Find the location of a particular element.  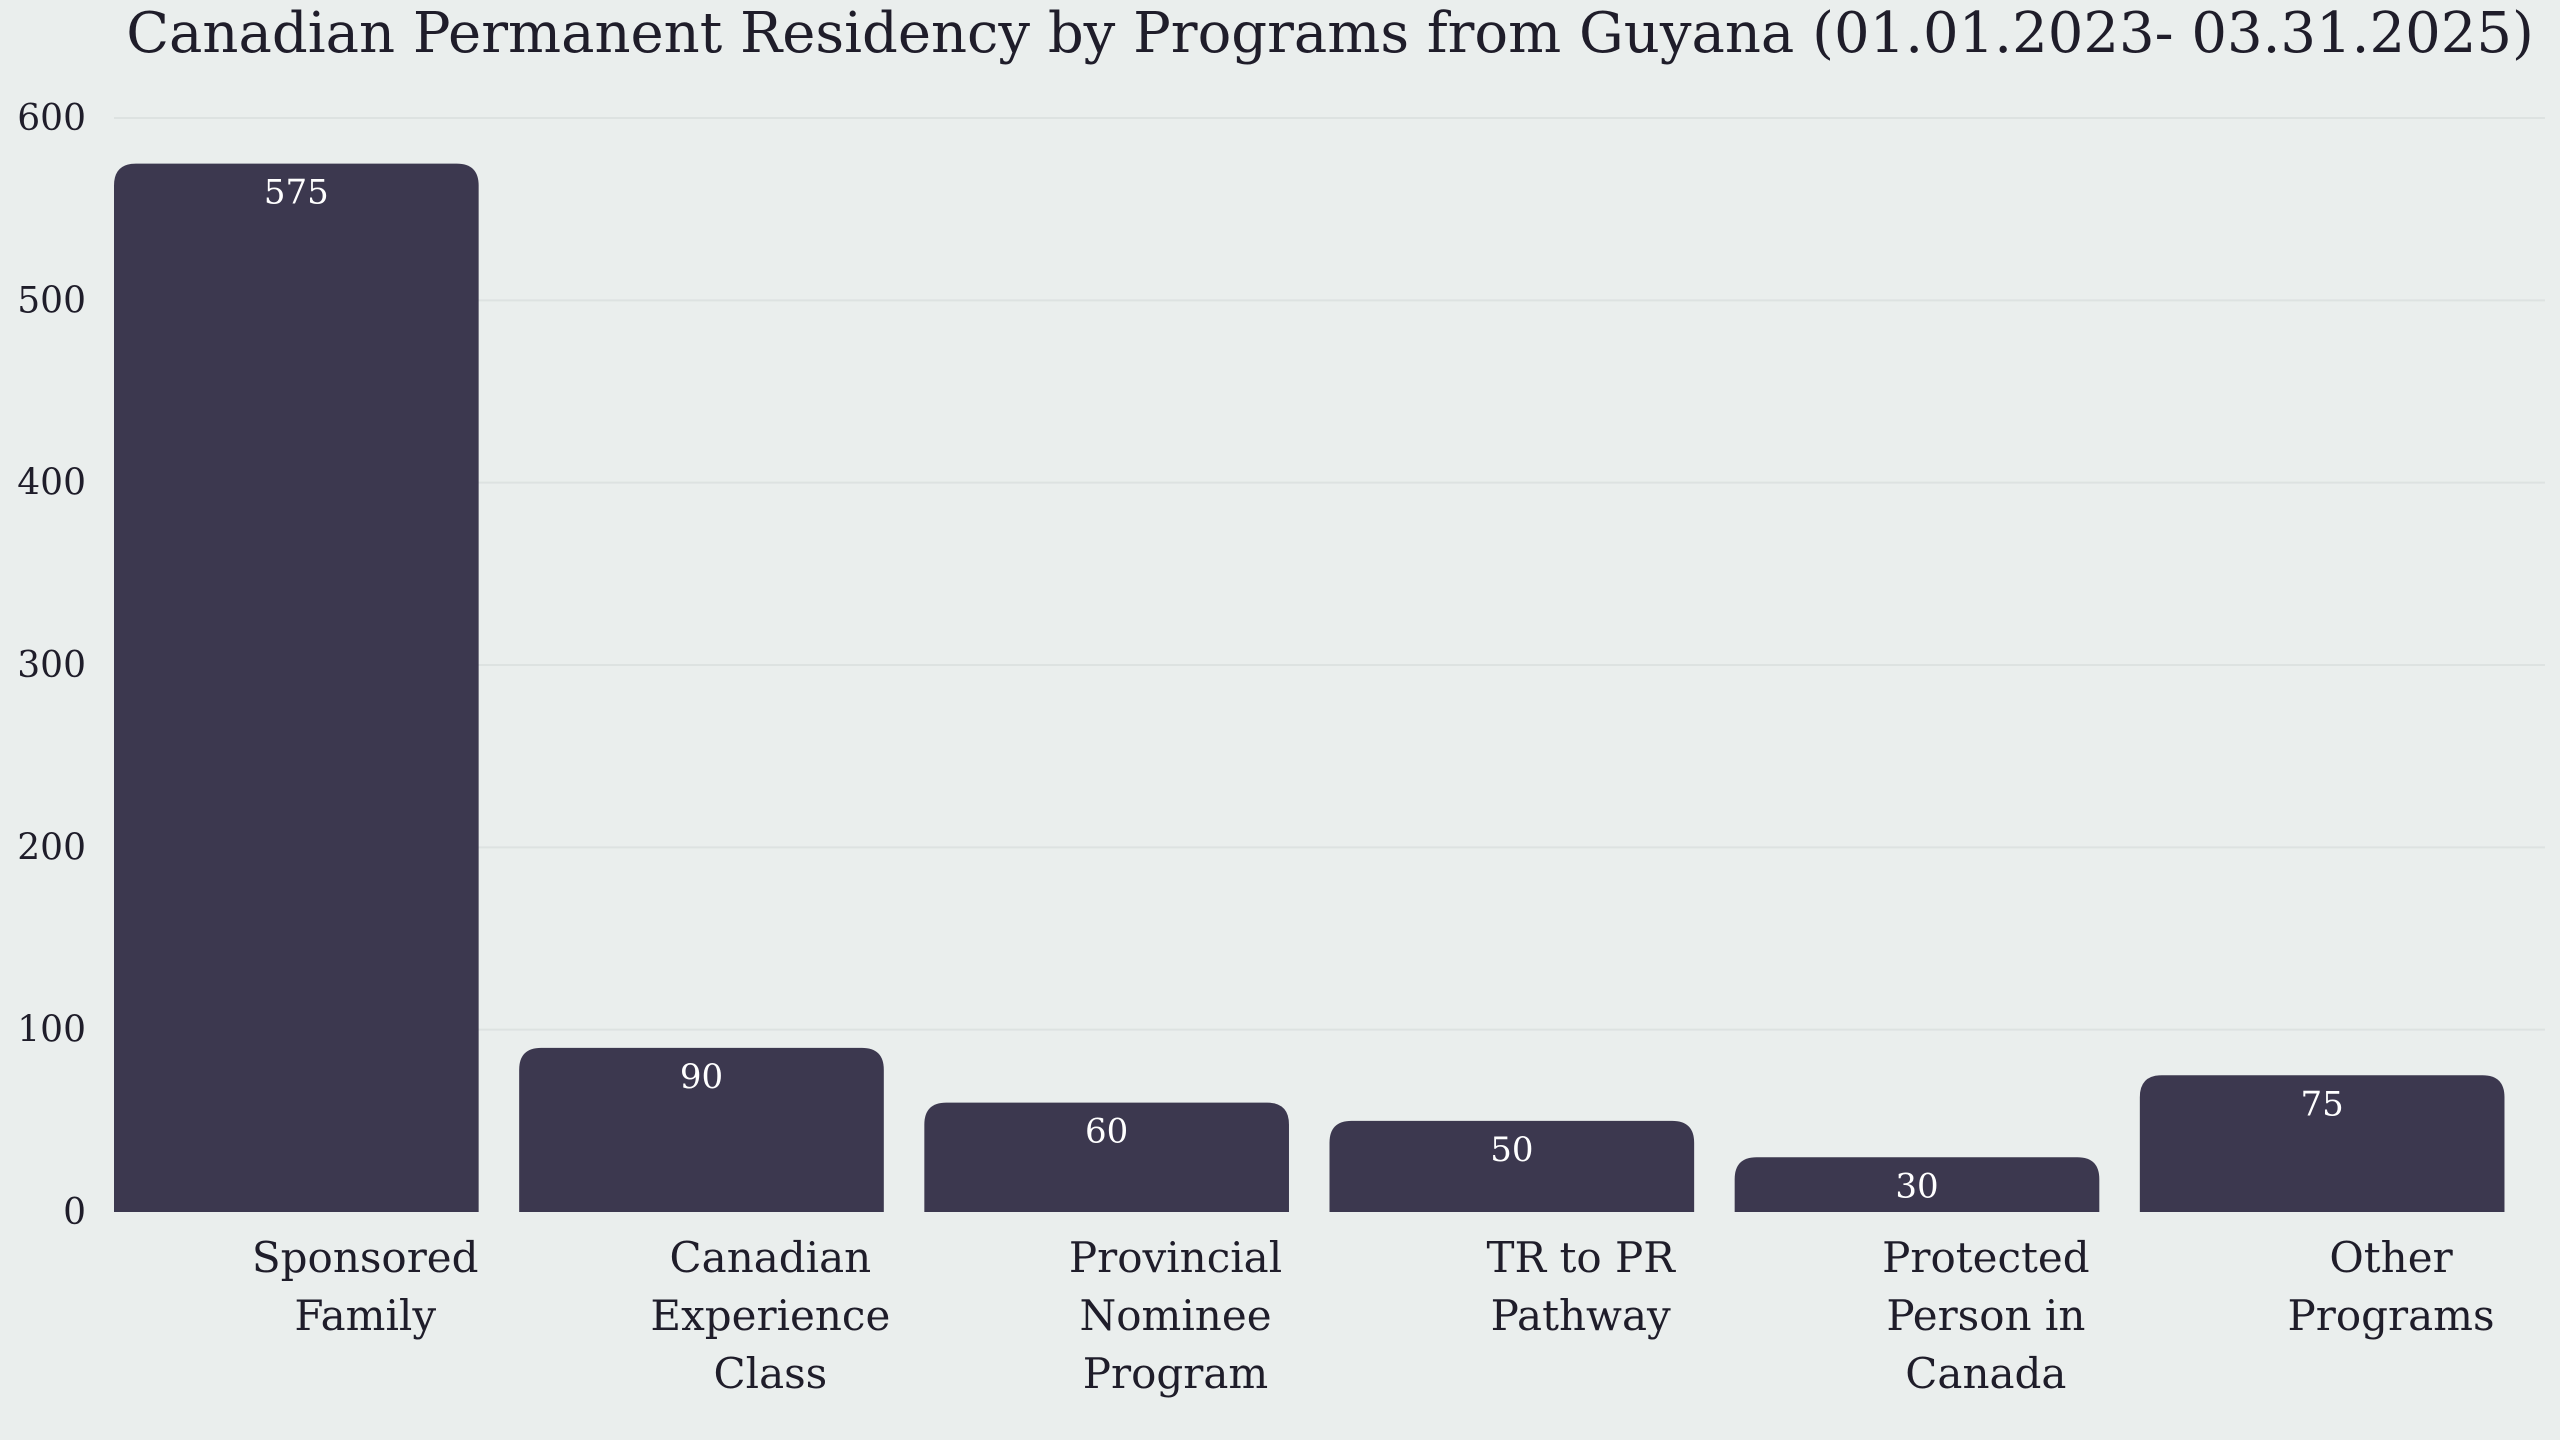

y-tick-label: 400 is located at coordinates (51, 483).